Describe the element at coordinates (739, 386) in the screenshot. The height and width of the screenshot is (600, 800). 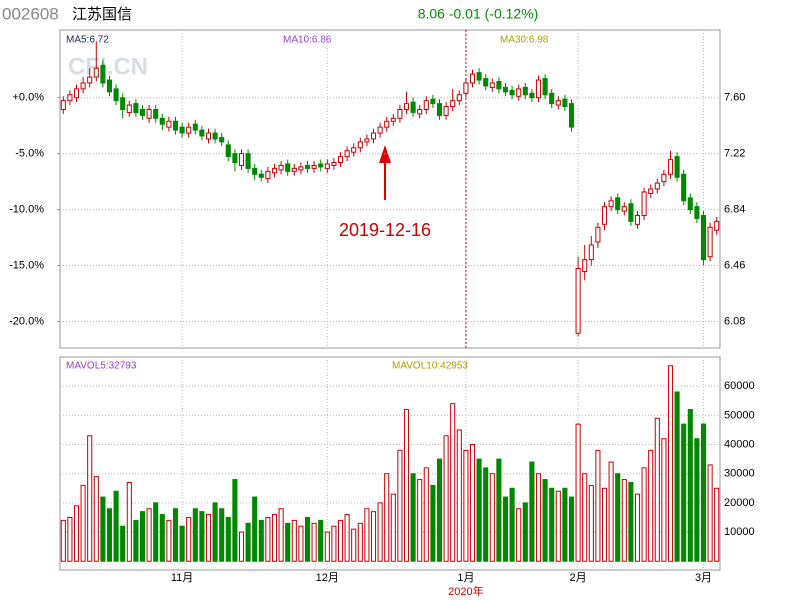
I see `volume-tick-label: 60000` at that location.